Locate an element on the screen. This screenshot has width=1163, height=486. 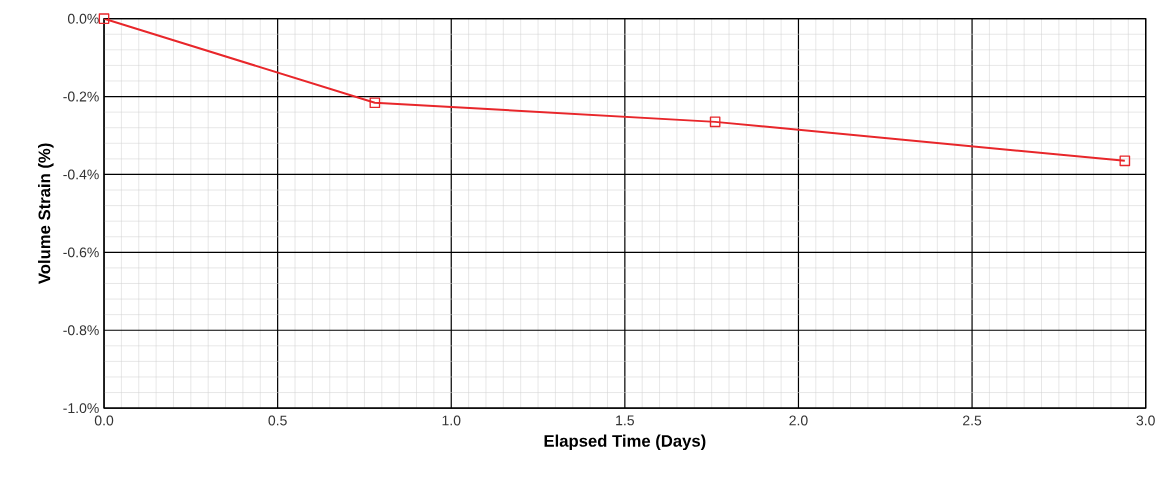
x-tick-label: 1.0 is located at coordinates (451, 420).